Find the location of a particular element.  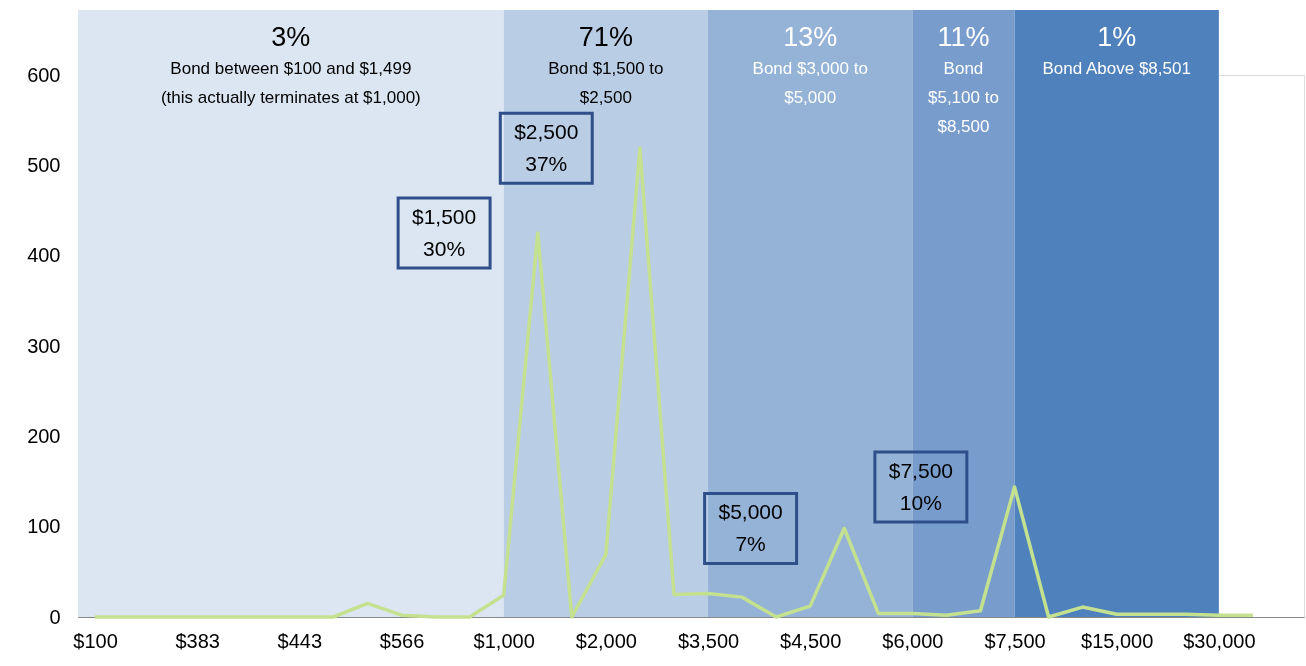

y-tick-label: 0 is located at coordinates (55, 616).